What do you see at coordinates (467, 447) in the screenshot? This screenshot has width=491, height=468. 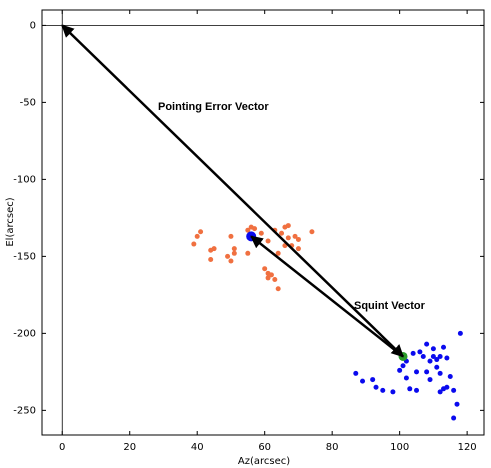 I see `x-tick-label: 120` at bounding box center [467, 447].